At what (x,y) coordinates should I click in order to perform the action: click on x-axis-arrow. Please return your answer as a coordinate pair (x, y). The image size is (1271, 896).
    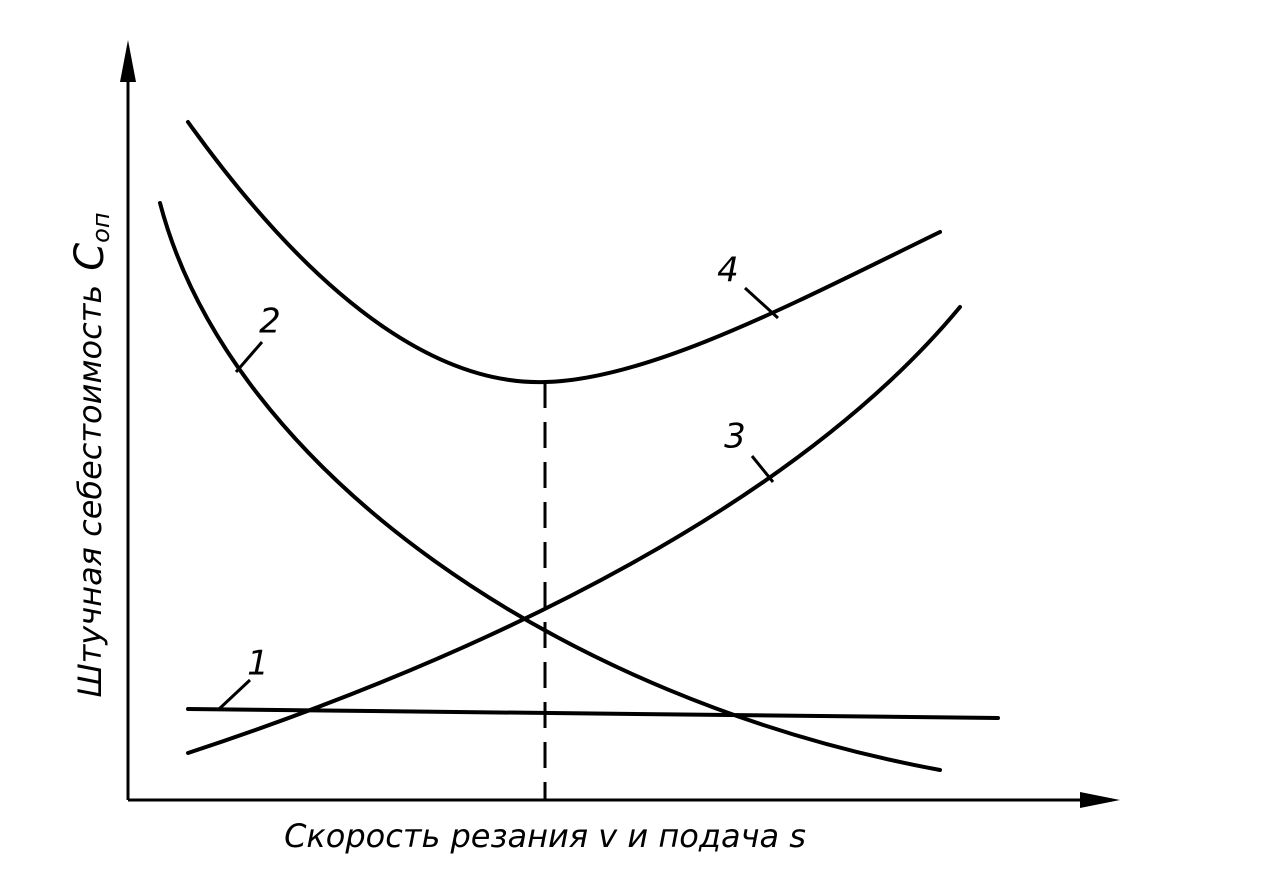
    Looking at the image, I should click on (1100, 800).